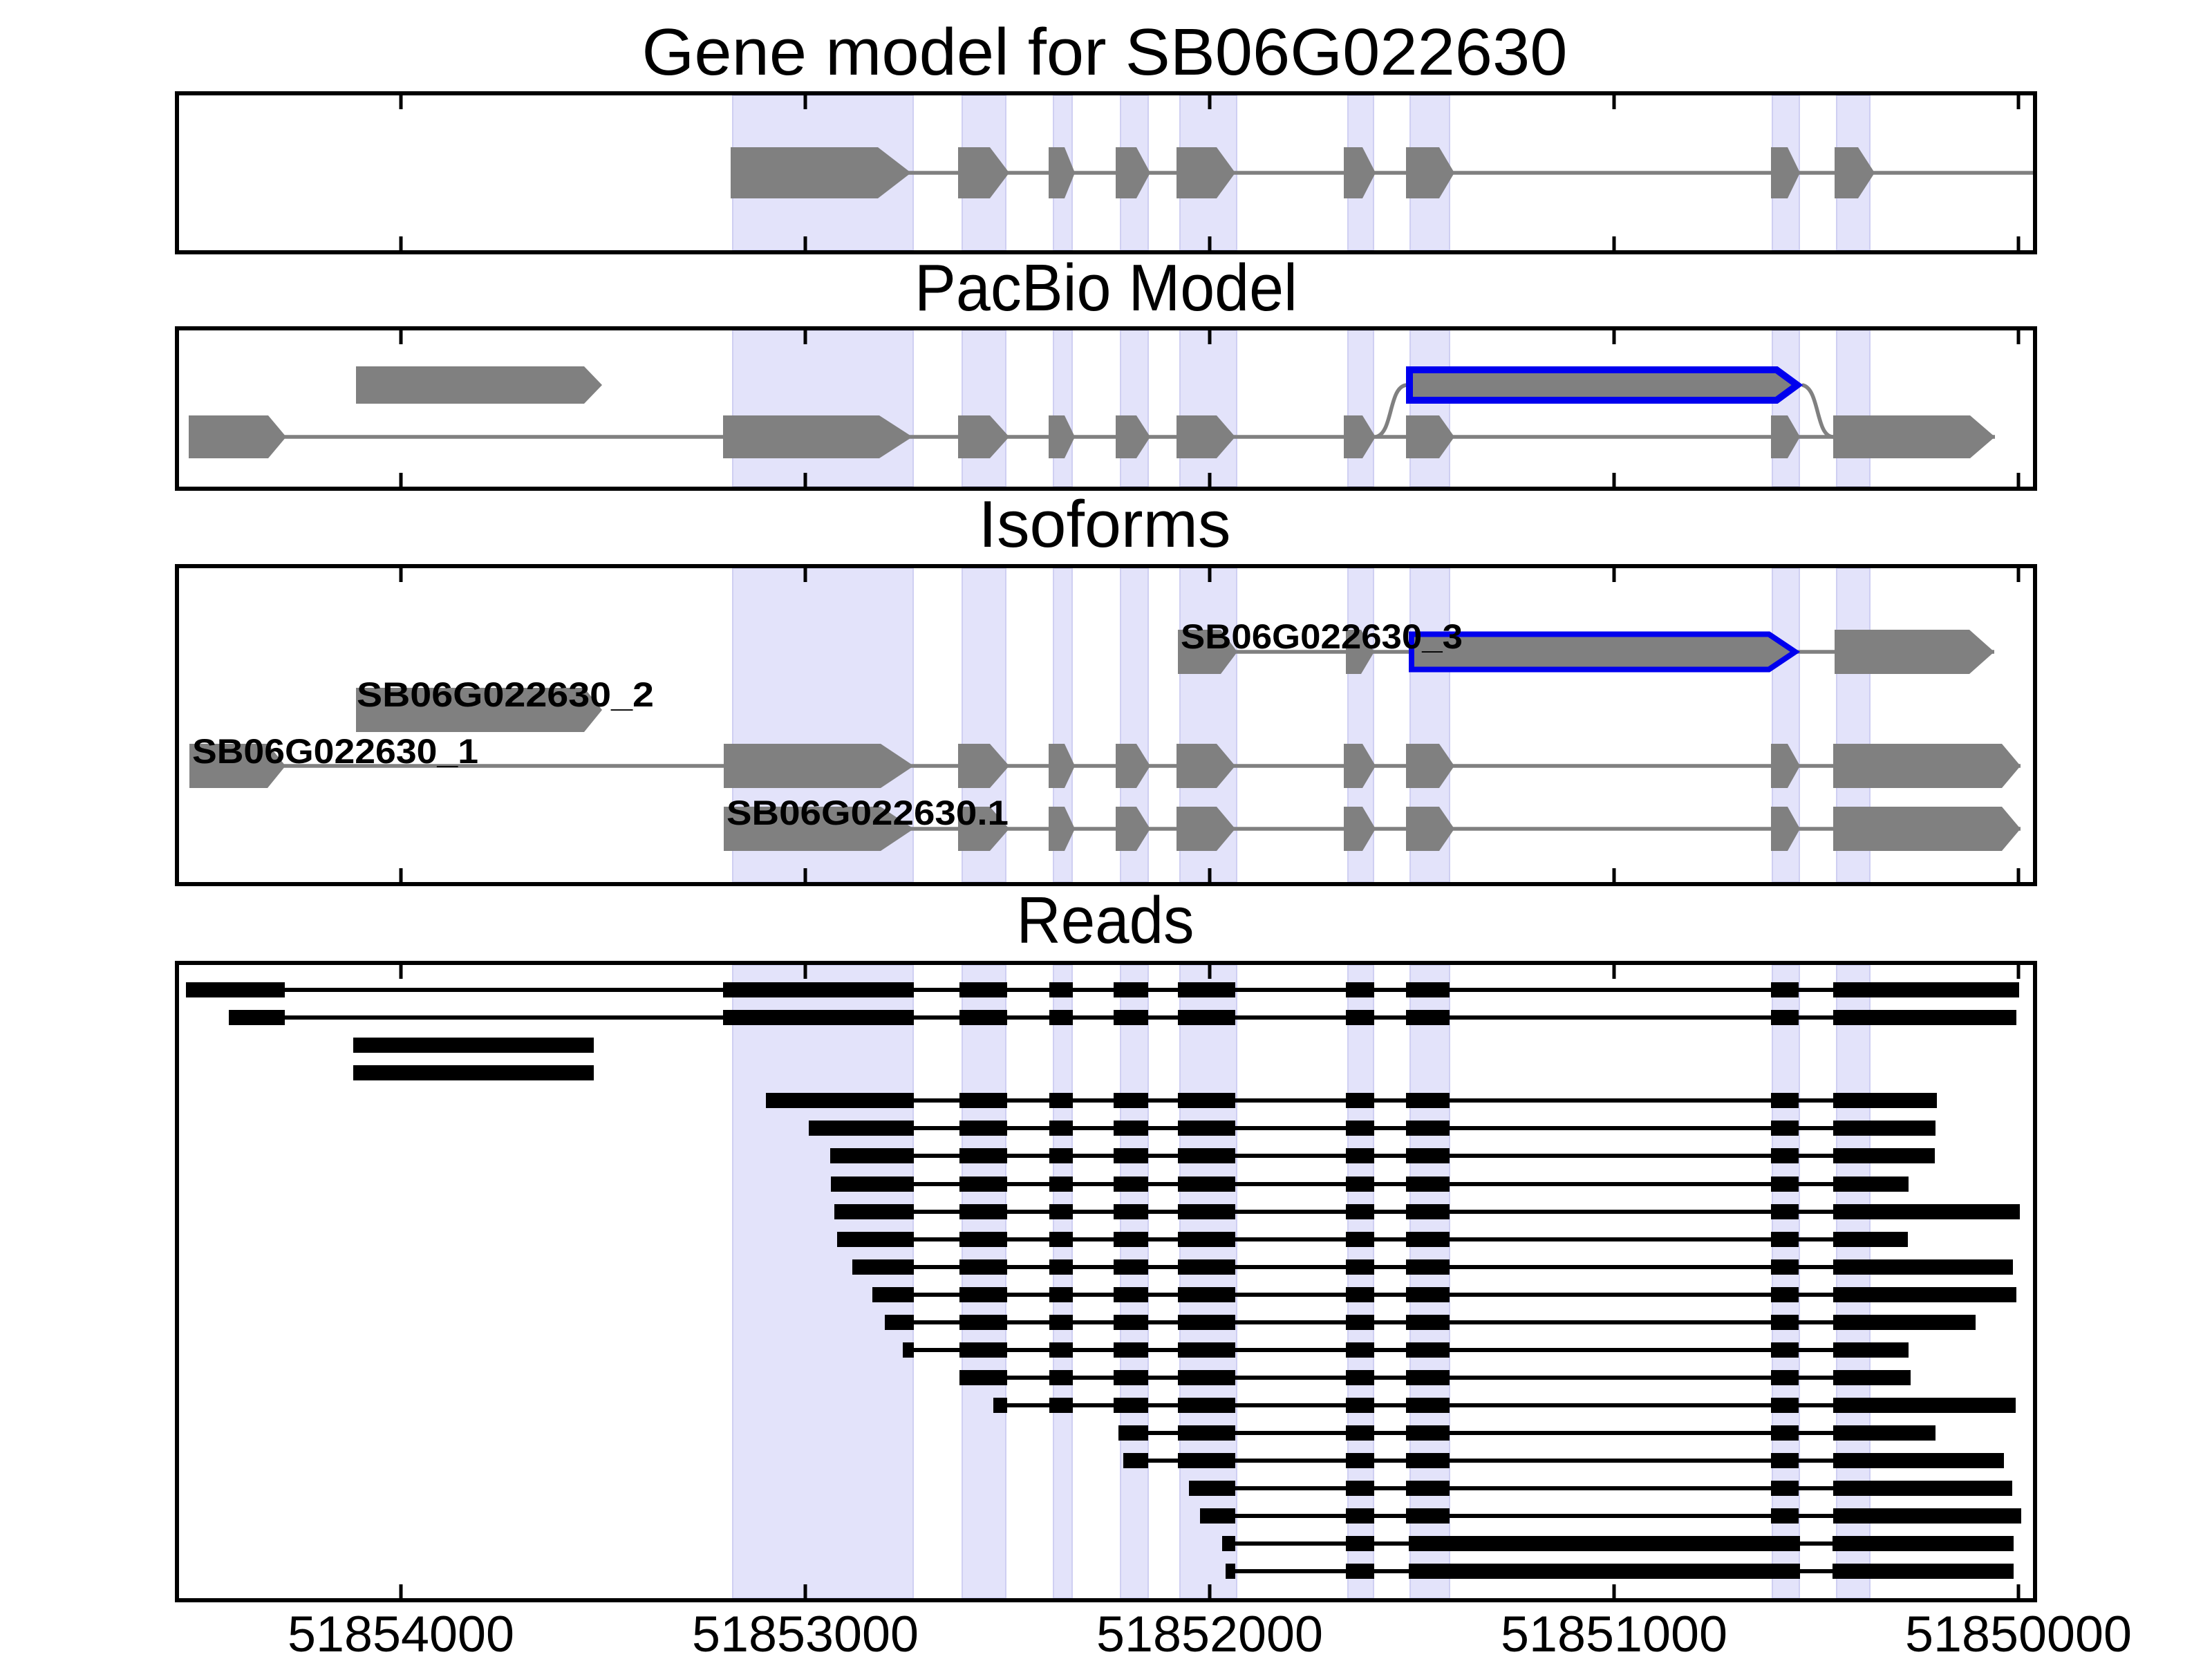 The height and width of the screenshot is (1659, 2212). What do you see at coordinates (868, 813) in the screenshot?
I see `svg-text: SB06G022630.1` at bounding box center [868, 813].